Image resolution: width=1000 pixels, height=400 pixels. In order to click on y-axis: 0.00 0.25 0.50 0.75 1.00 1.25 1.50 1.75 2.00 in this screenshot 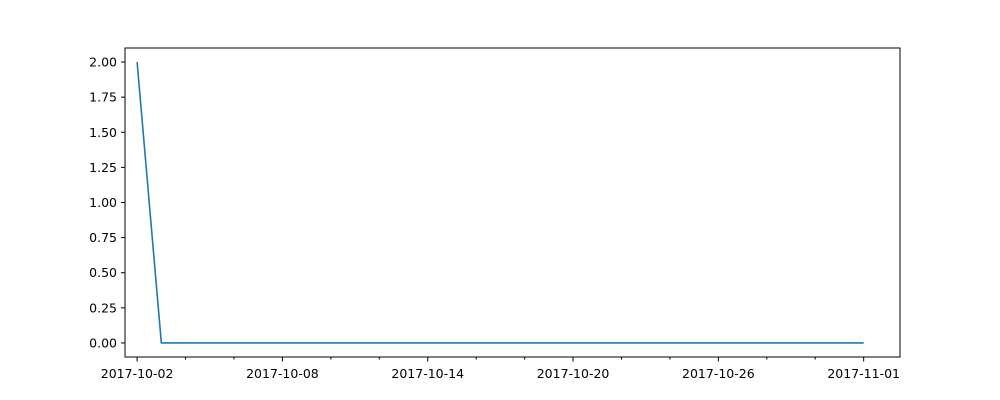, I will do `click(107, 202)`.